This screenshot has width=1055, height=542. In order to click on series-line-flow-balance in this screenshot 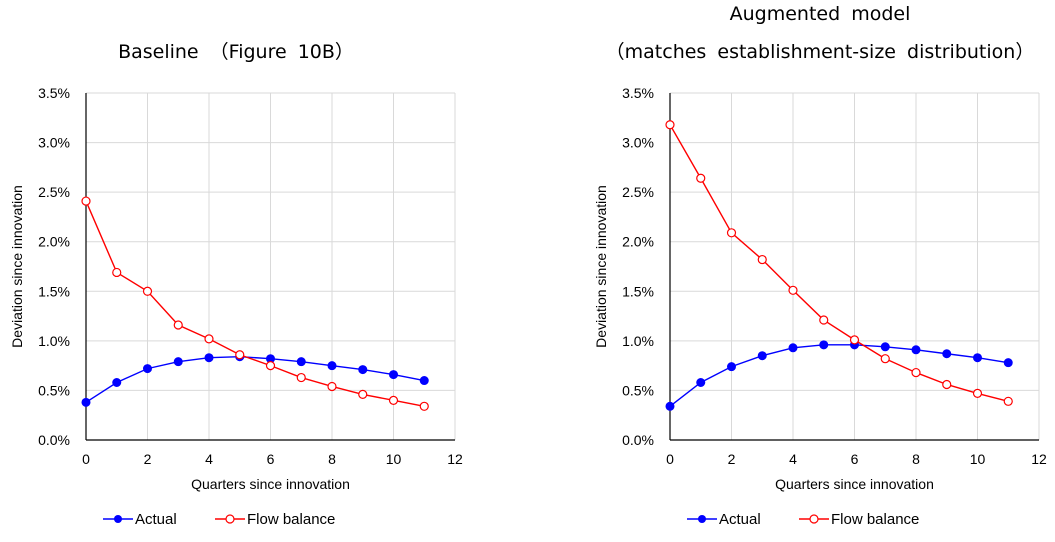, I will do `click(255, 303)`.